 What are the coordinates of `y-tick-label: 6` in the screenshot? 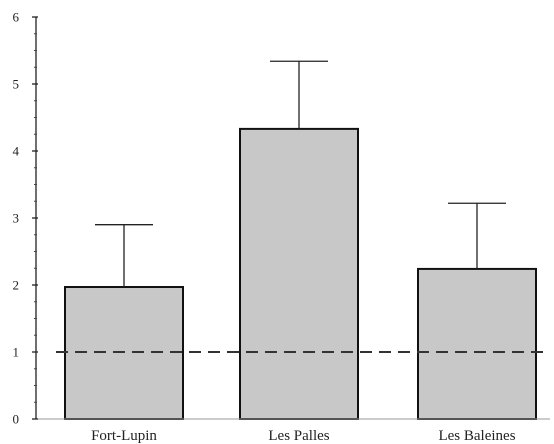 It's located at (16, 17).